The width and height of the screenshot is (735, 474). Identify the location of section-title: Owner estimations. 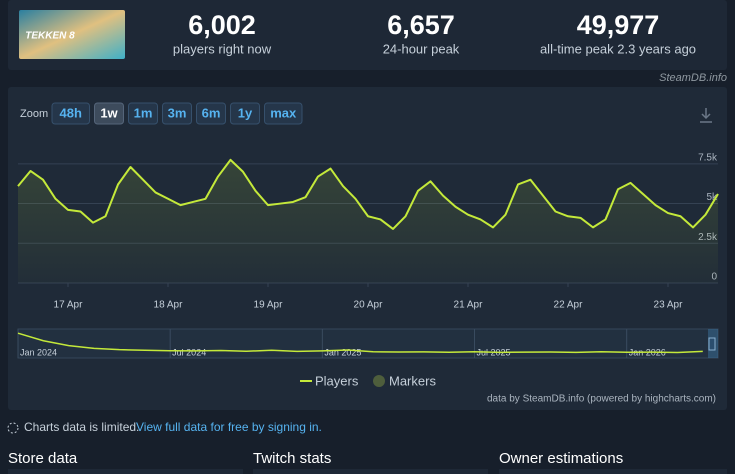
(561, 458).